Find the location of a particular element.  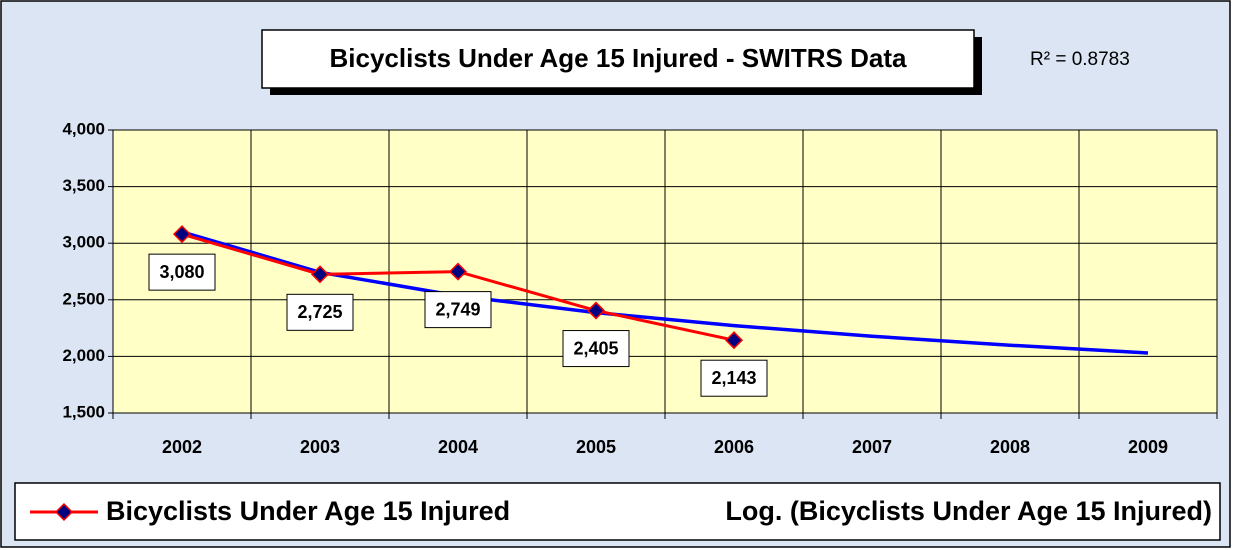

y-tick-label: 3,000 is located at coordinates (83, 242).